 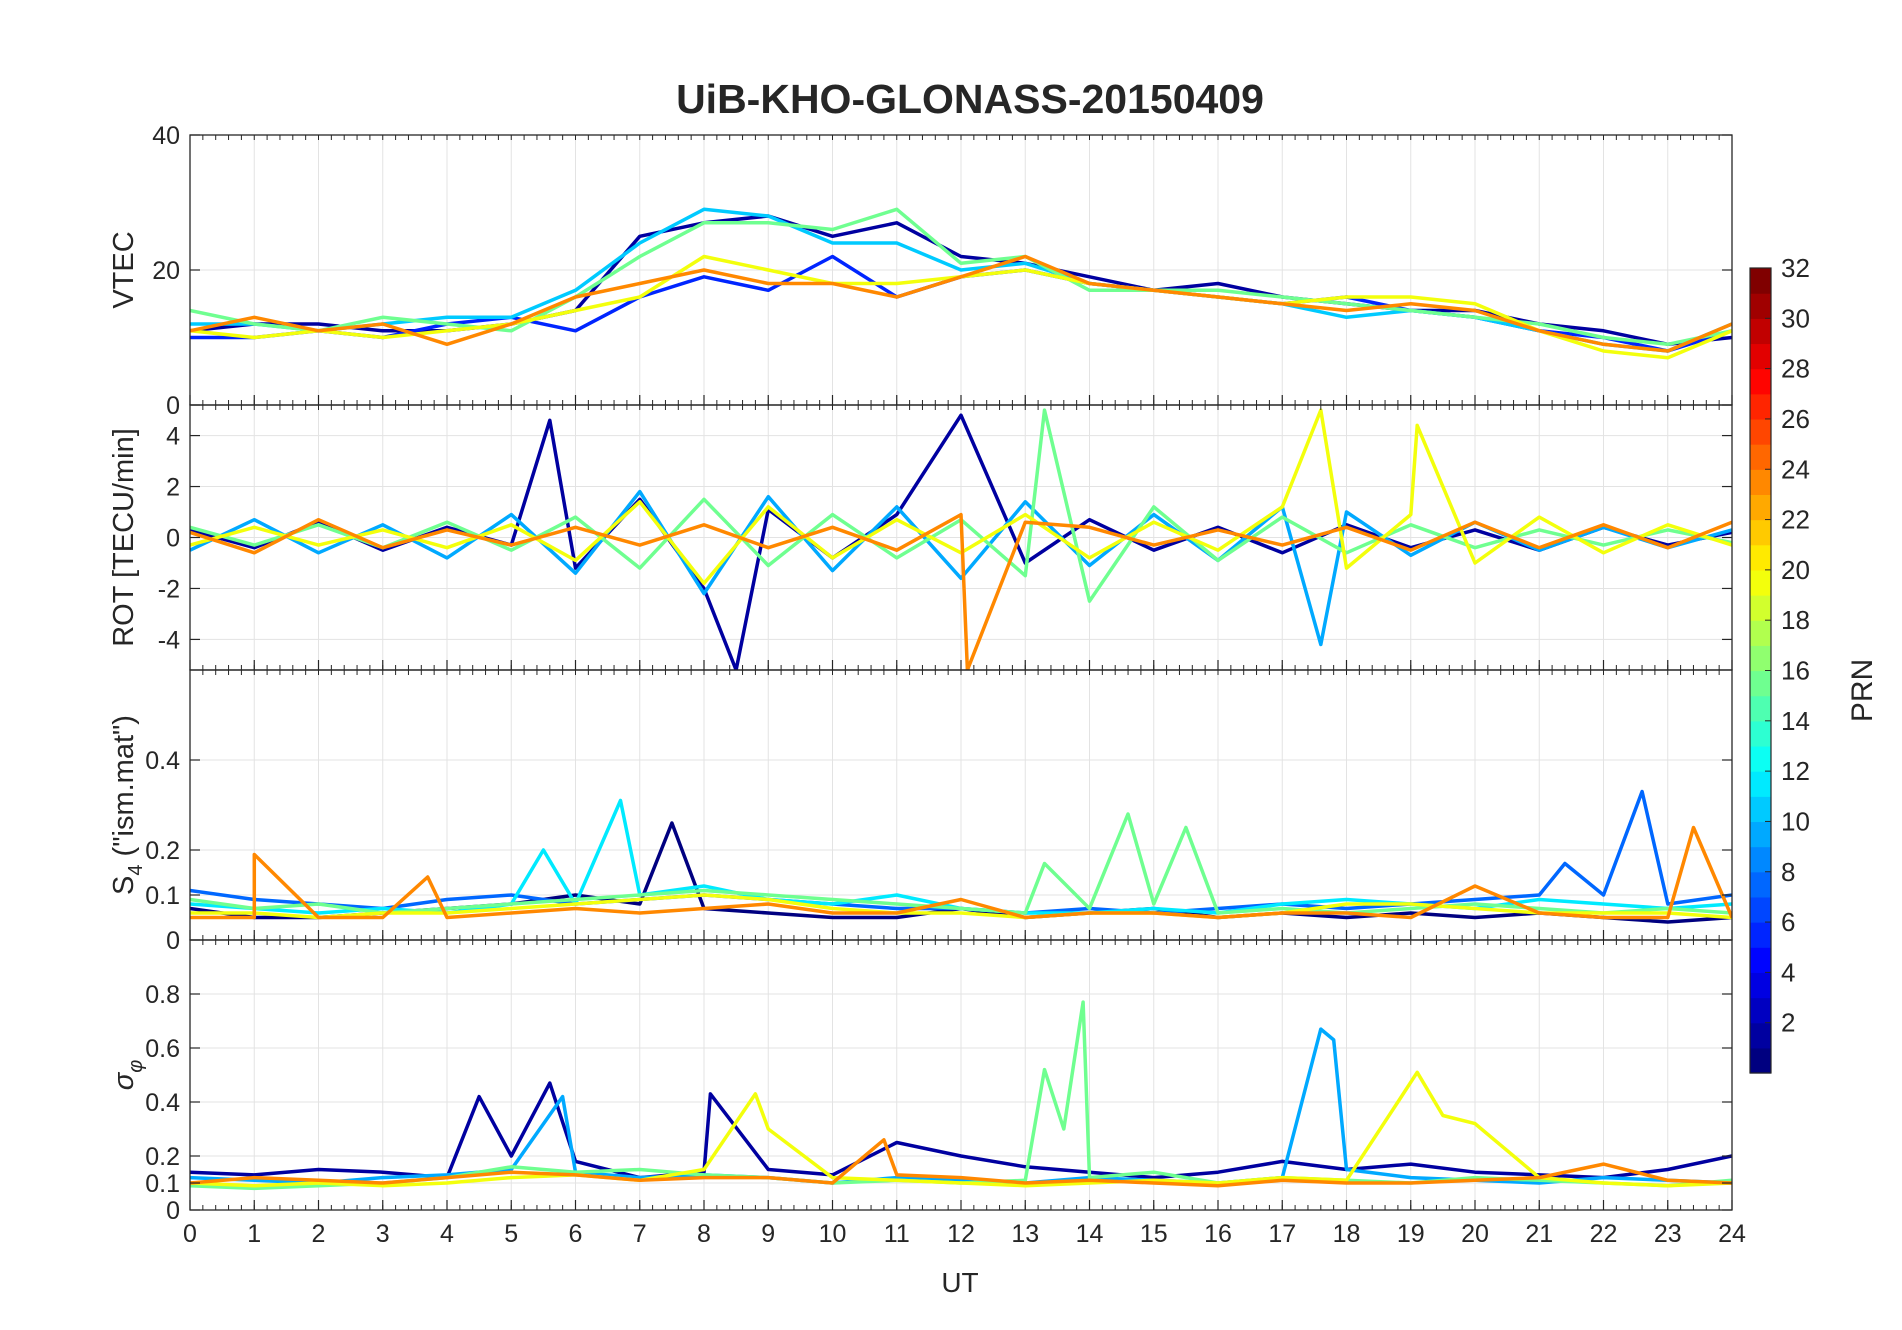 I want to click on x-tick-label: 12, so click(x=961, y=1234).